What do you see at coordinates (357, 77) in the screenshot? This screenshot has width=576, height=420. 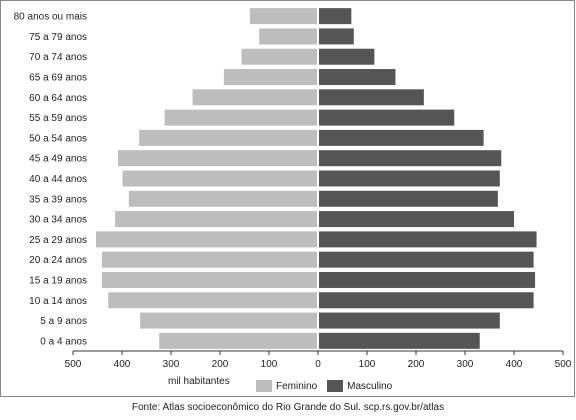 I see `bar-masculino-65-a-69-anos` at bounding box center [357, 77].